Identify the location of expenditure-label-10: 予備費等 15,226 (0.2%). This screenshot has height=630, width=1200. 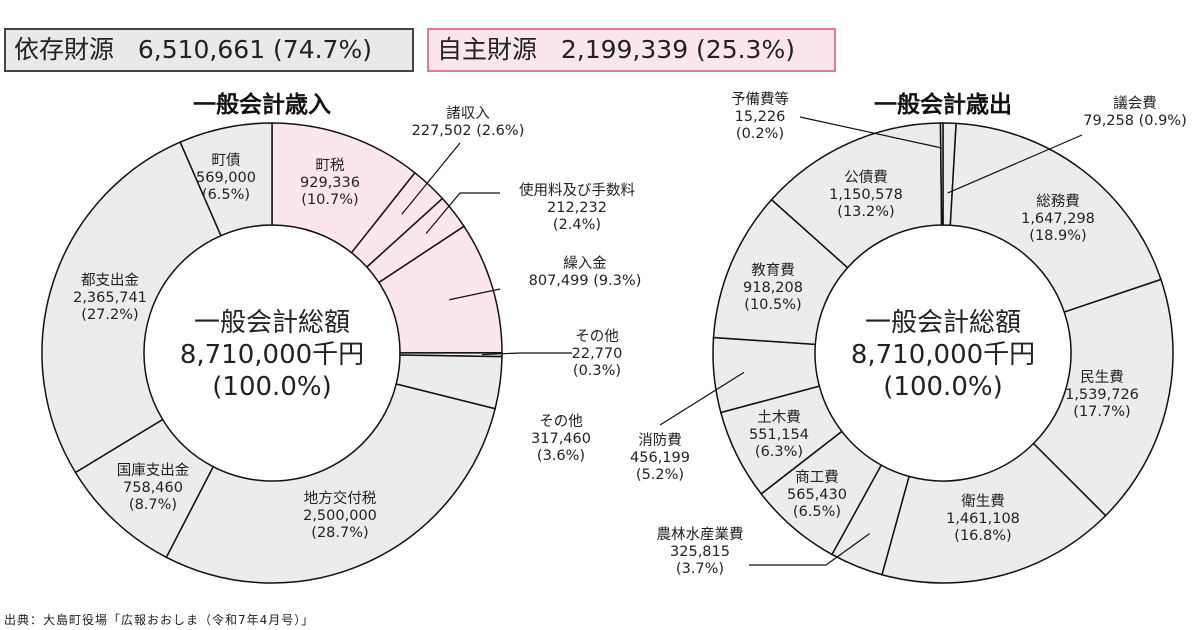
(760, 116).